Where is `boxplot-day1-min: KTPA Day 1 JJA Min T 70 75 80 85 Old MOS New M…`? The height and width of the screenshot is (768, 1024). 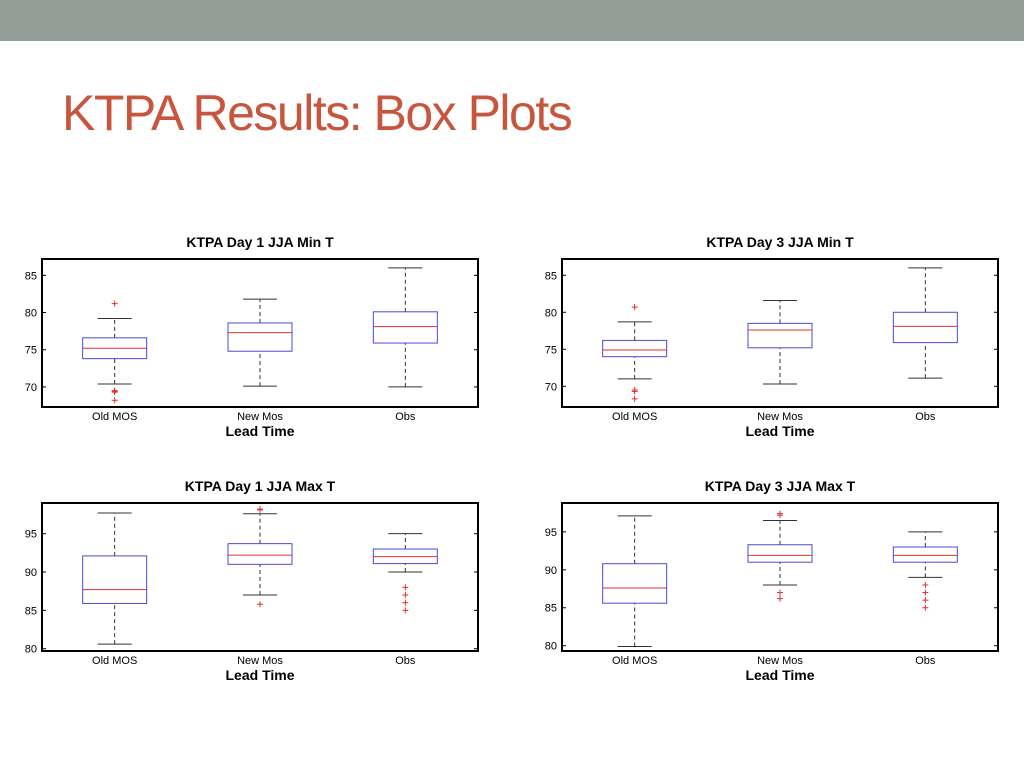 boxplot-day1-min: KTPA Day 1 JJA Min T 70 75 80 85 Old MOS New M… is located at coordinates (252, 336).